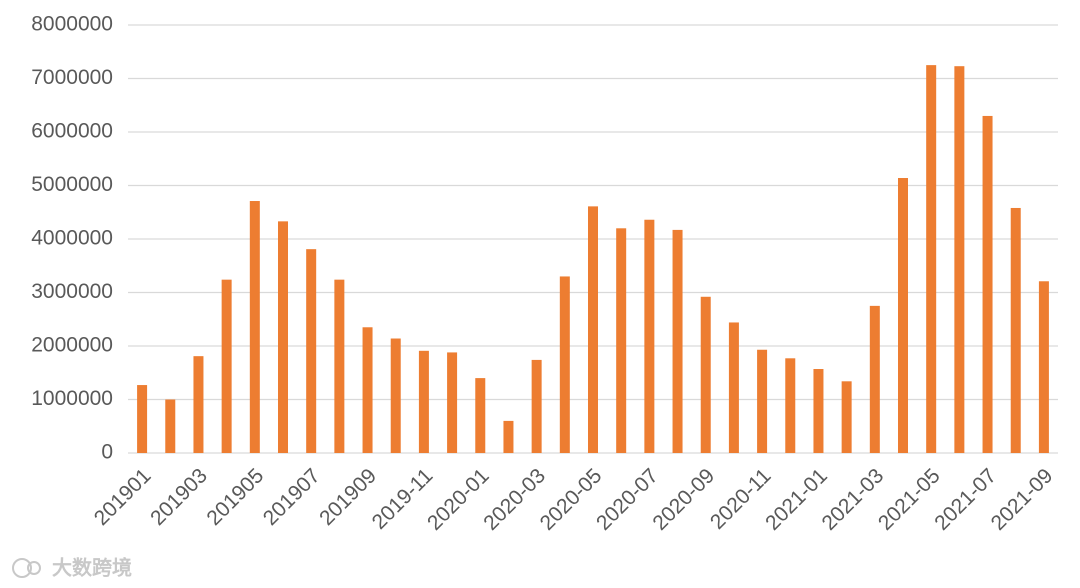 The height and width of the screenshot is (588, 1080). What do you see at coordinates (72, 184) in the screenshot?
I see `y-tick-label: 5000000` at bounding box center [72, 184].